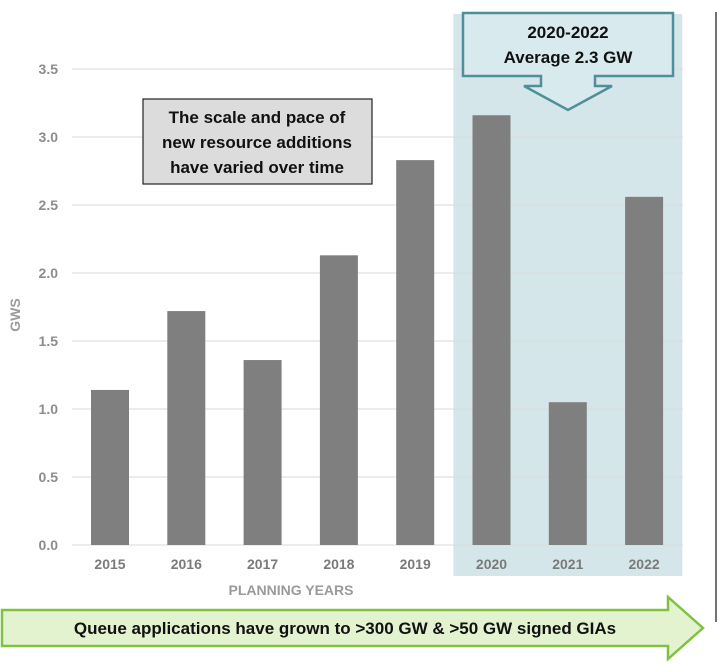 Image resolution: width=718 pixels, height=665 pixels. Describe the element at coordinates (567, 564) in the screenshot. I see `x-tick-label-2021: 2021` at that location.